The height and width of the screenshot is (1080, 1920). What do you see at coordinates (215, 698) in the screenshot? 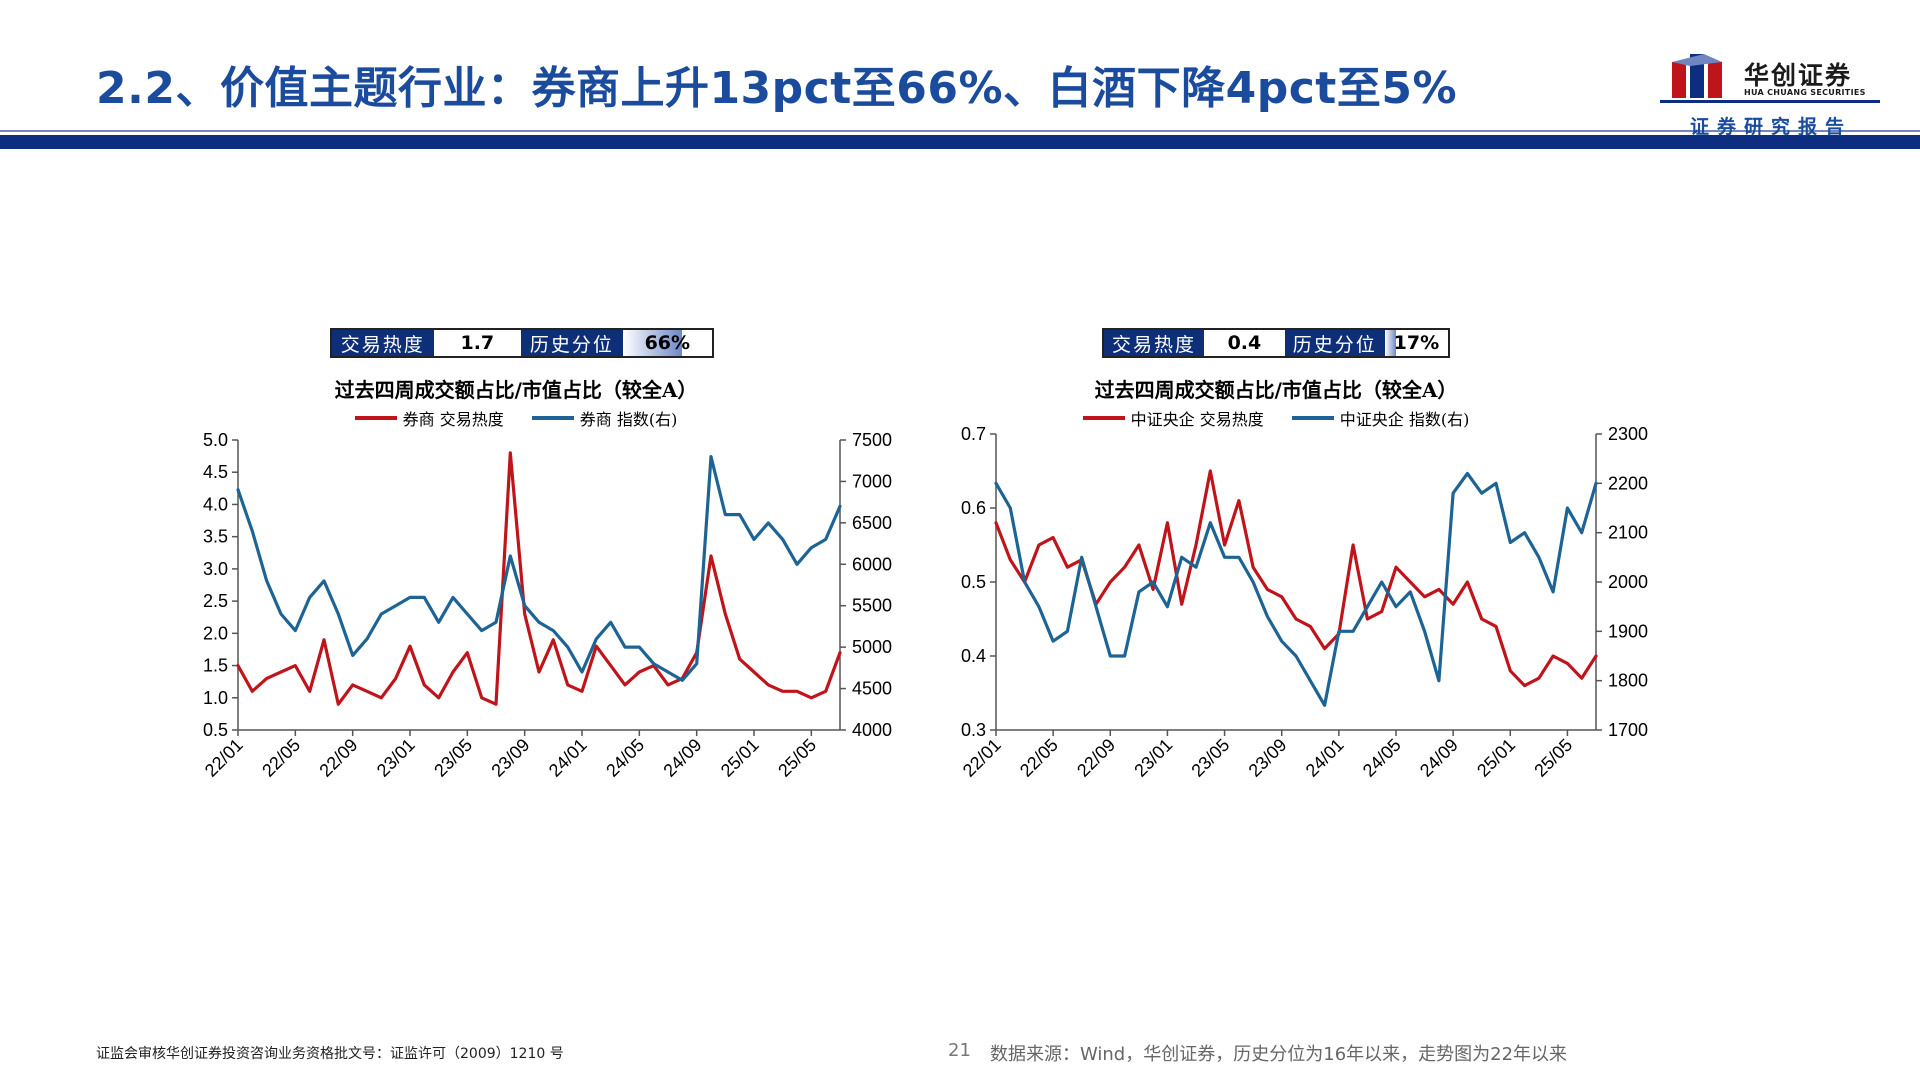
I see `y-left-tick-label: 1.0` at bounding box center [215, 698].